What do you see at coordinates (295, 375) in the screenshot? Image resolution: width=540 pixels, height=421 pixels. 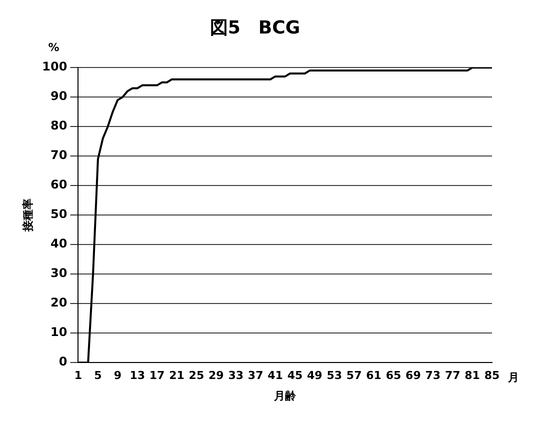 I see `x-tick-label: 45` at bounding box center [295, 375].